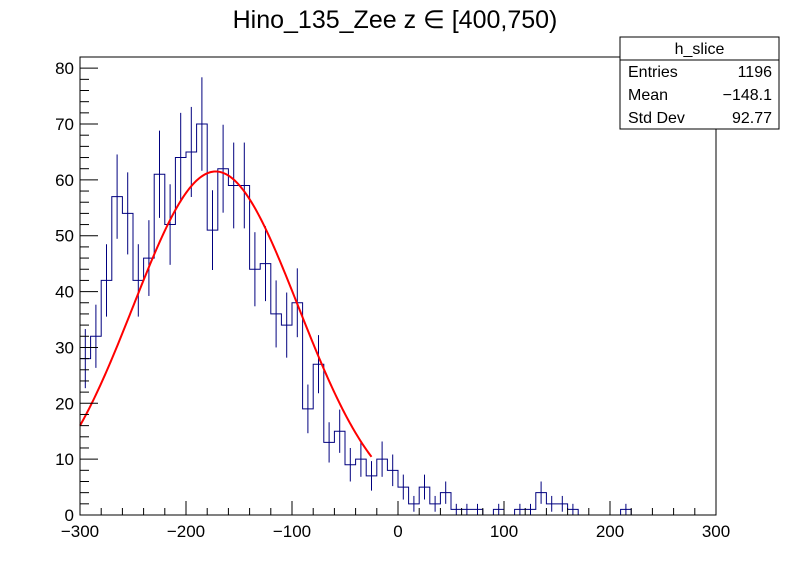  Describe the element at coordinates (752, 118) in the screenshot. I see `stats-value: 92.77` at that location.